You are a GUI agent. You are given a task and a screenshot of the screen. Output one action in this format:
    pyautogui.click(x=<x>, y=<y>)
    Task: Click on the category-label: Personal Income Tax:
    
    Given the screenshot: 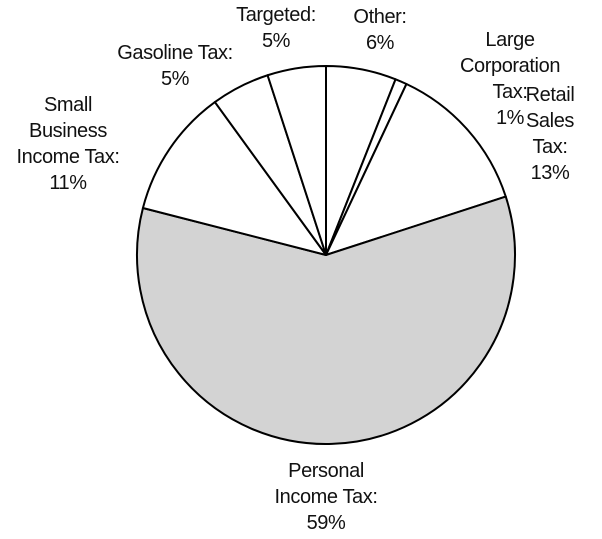 What is the action you would take?
    pyautogui.click(x=326, y=484)
    